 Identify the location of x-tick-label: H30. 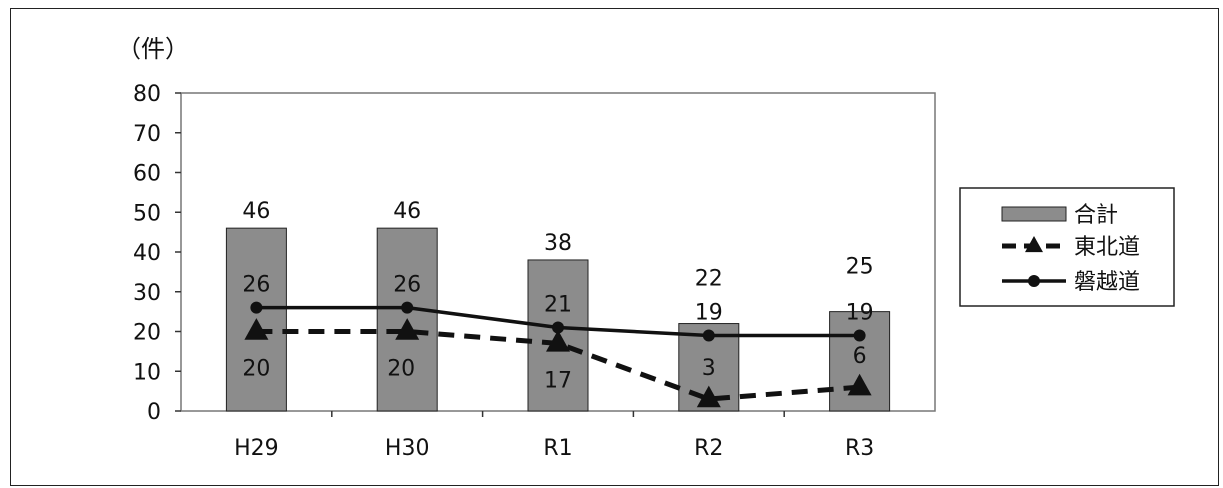
(407, 448).